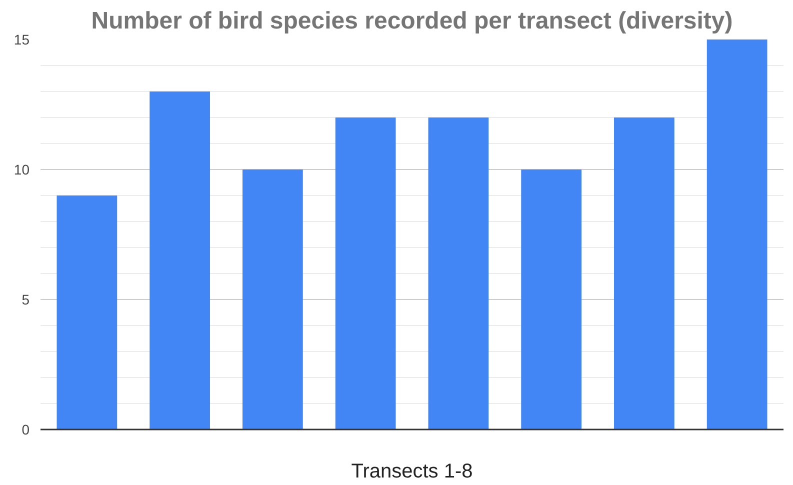 The height and width of the screenshot is (485, 793). Describe the element at coordinates (412, 21) in the screenshot. I see `chart-title: Number of bird species recorded per transect (diversity)` at that location.